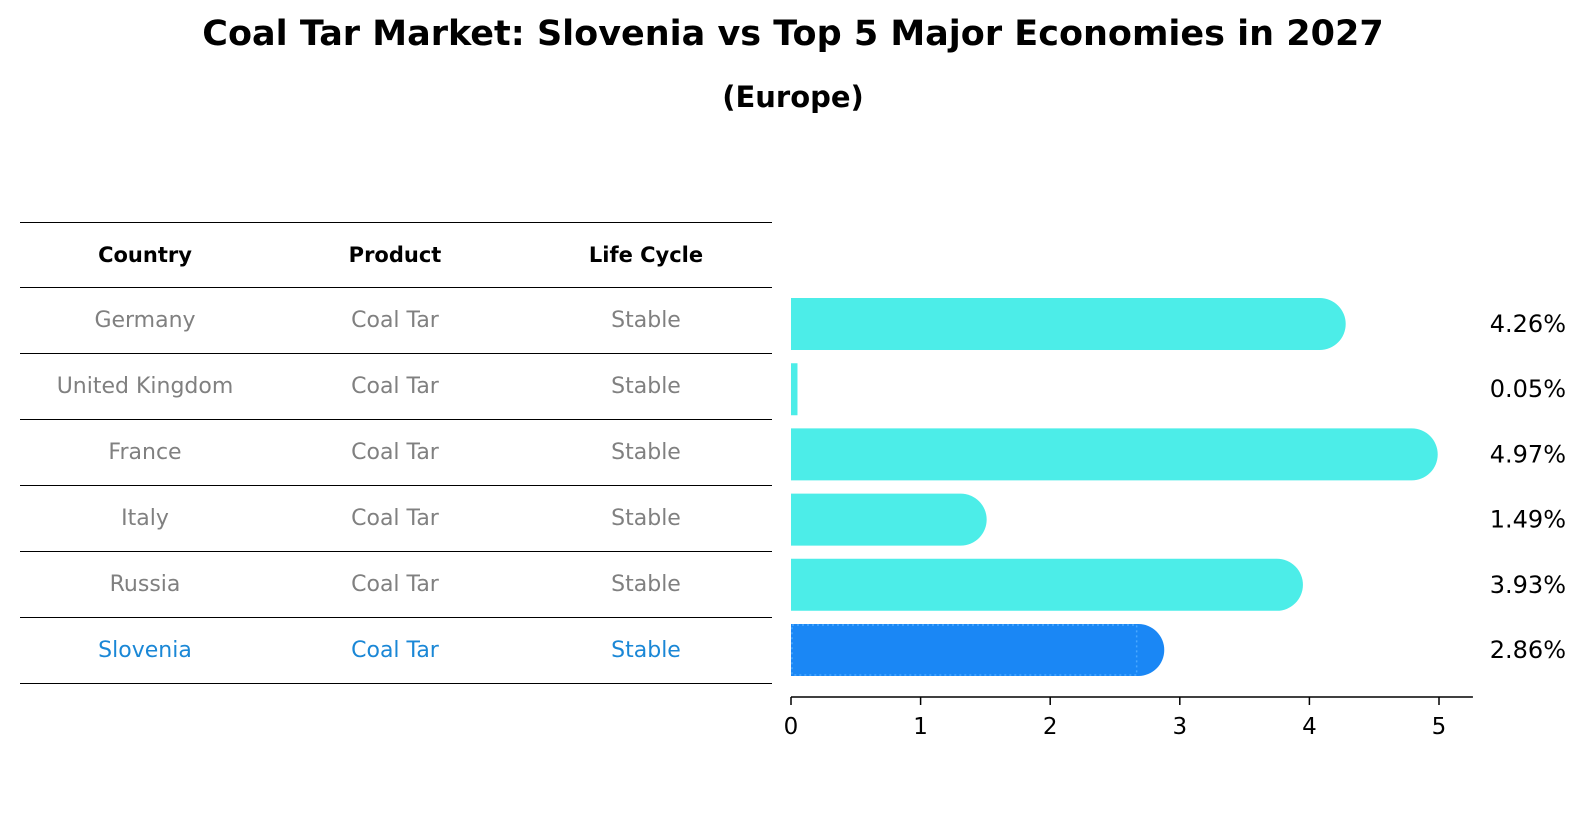 This screenshot has height=823, width=1586. I want to click on value-label: 4.97%, so click(1528, 454).